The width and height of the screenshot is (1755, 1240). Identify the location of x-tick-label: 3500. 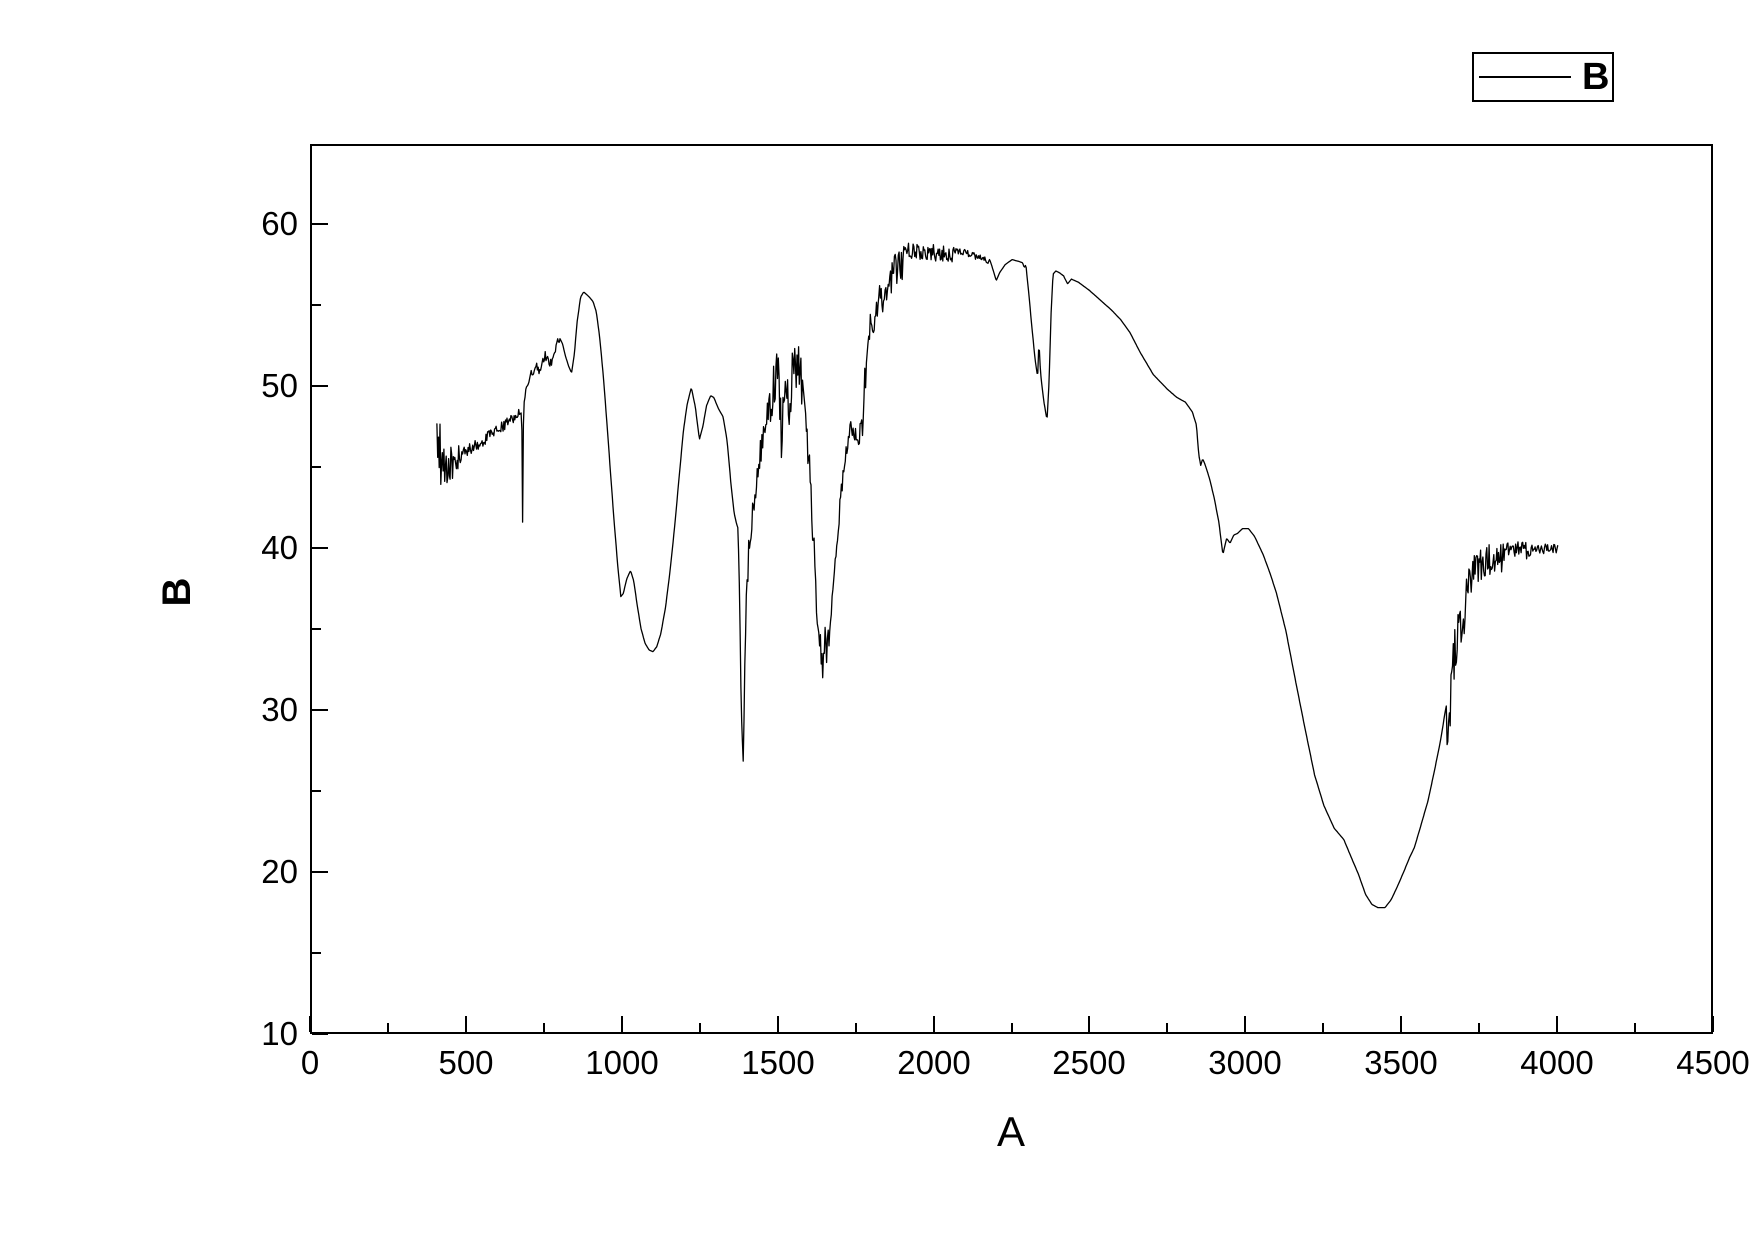
(1401, 1062).